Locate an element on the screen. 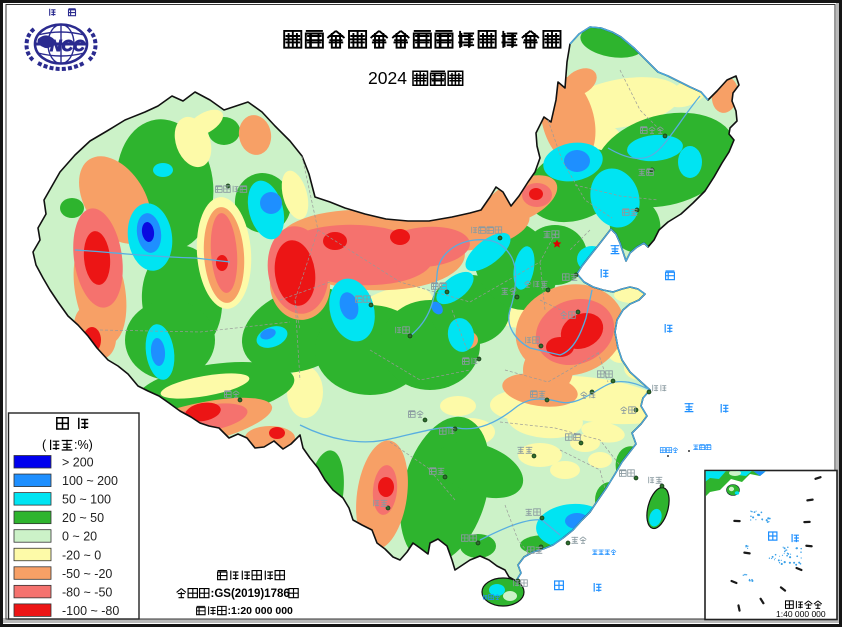  svg-text: -20 ~ 0 is located at coordinates (81, 555).